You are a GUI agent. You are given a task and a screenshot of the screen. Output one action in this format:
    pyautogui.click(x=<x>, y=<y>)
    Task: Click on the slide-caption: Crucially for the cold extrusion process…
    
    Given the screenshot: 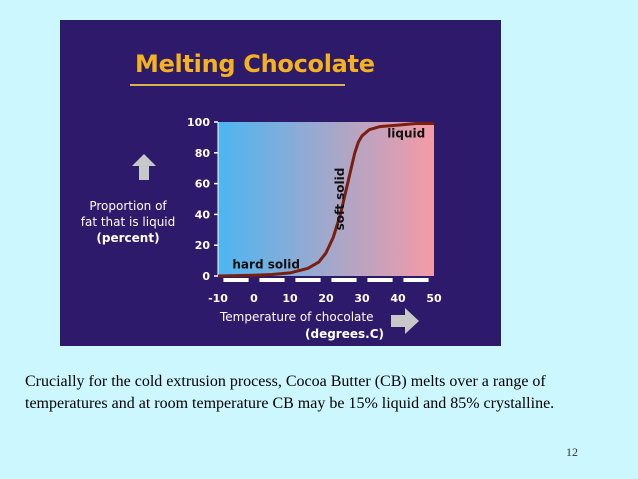 What is the action you would take?
    pyautogui.click(x=290, y=392)
    